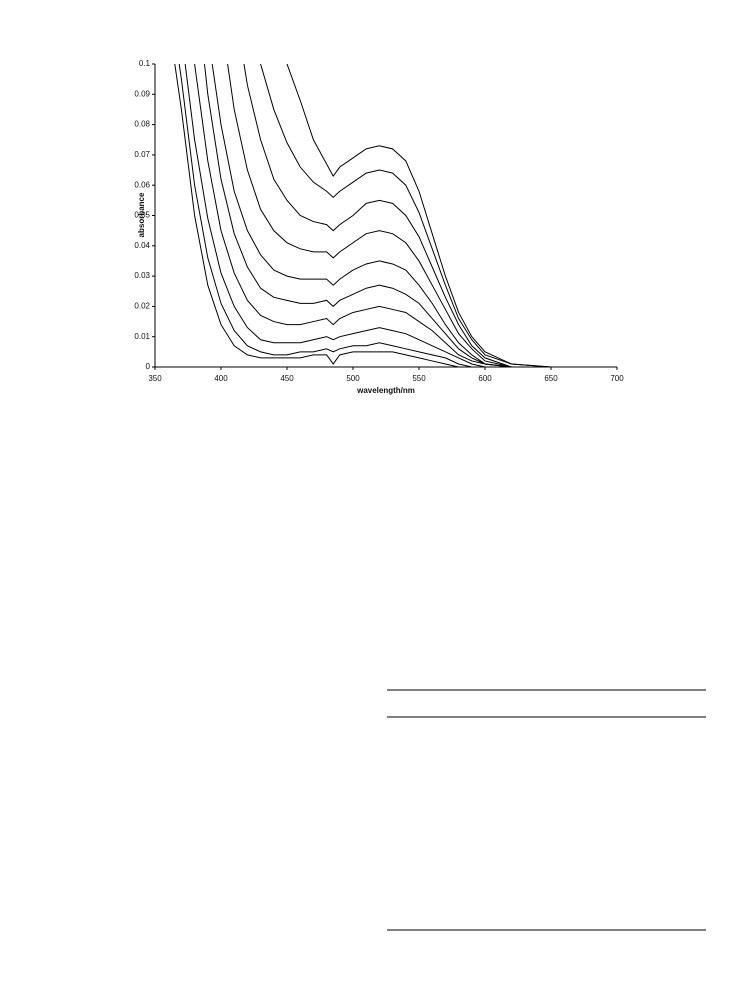 The image size is (736, 1003). What do you see at coordinates (142, 184) in the screenshot?
I see `y-tick-label: 0.06` at bounding box center [142, 184].